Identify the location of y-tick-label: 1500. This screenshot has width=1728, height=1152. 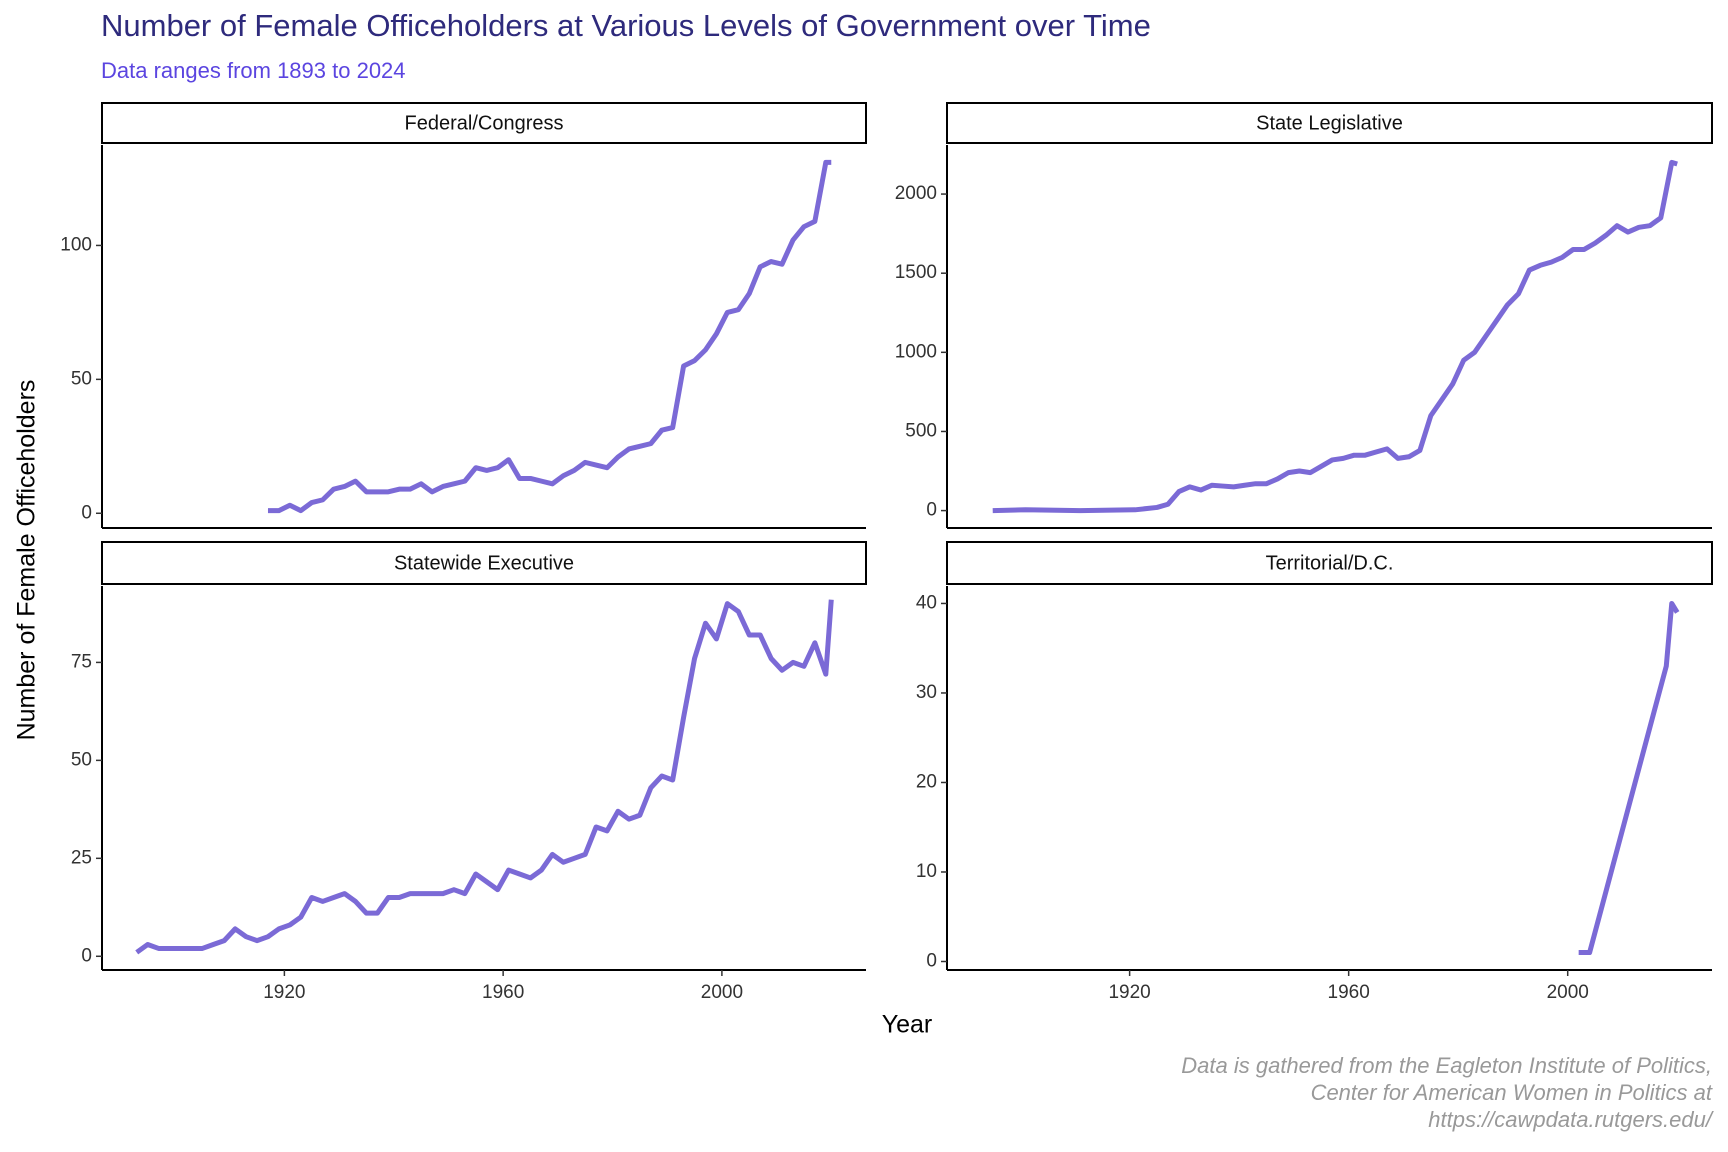
(916, 272).